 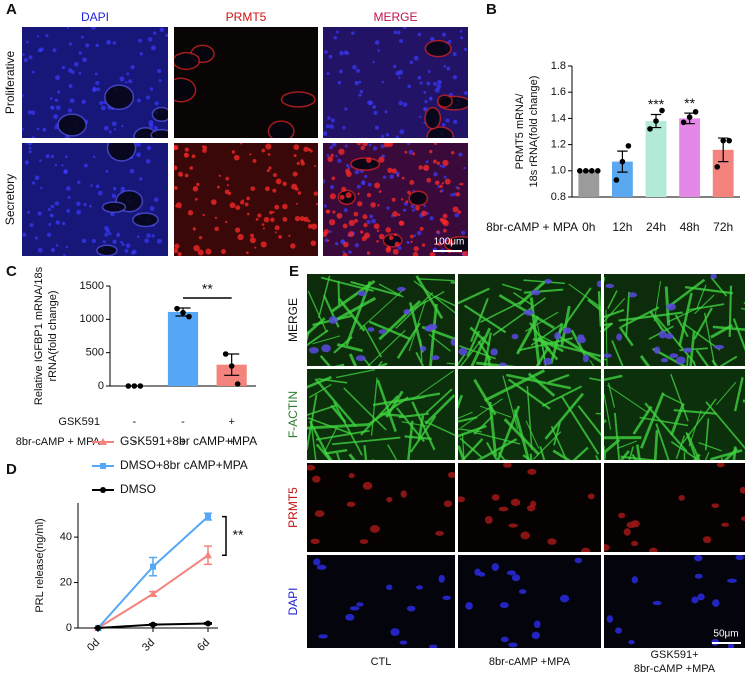 What do you see at coordinates (11, 271) in the screenshot?
I see `panel-letter: C` at bounding box center [11, 271].